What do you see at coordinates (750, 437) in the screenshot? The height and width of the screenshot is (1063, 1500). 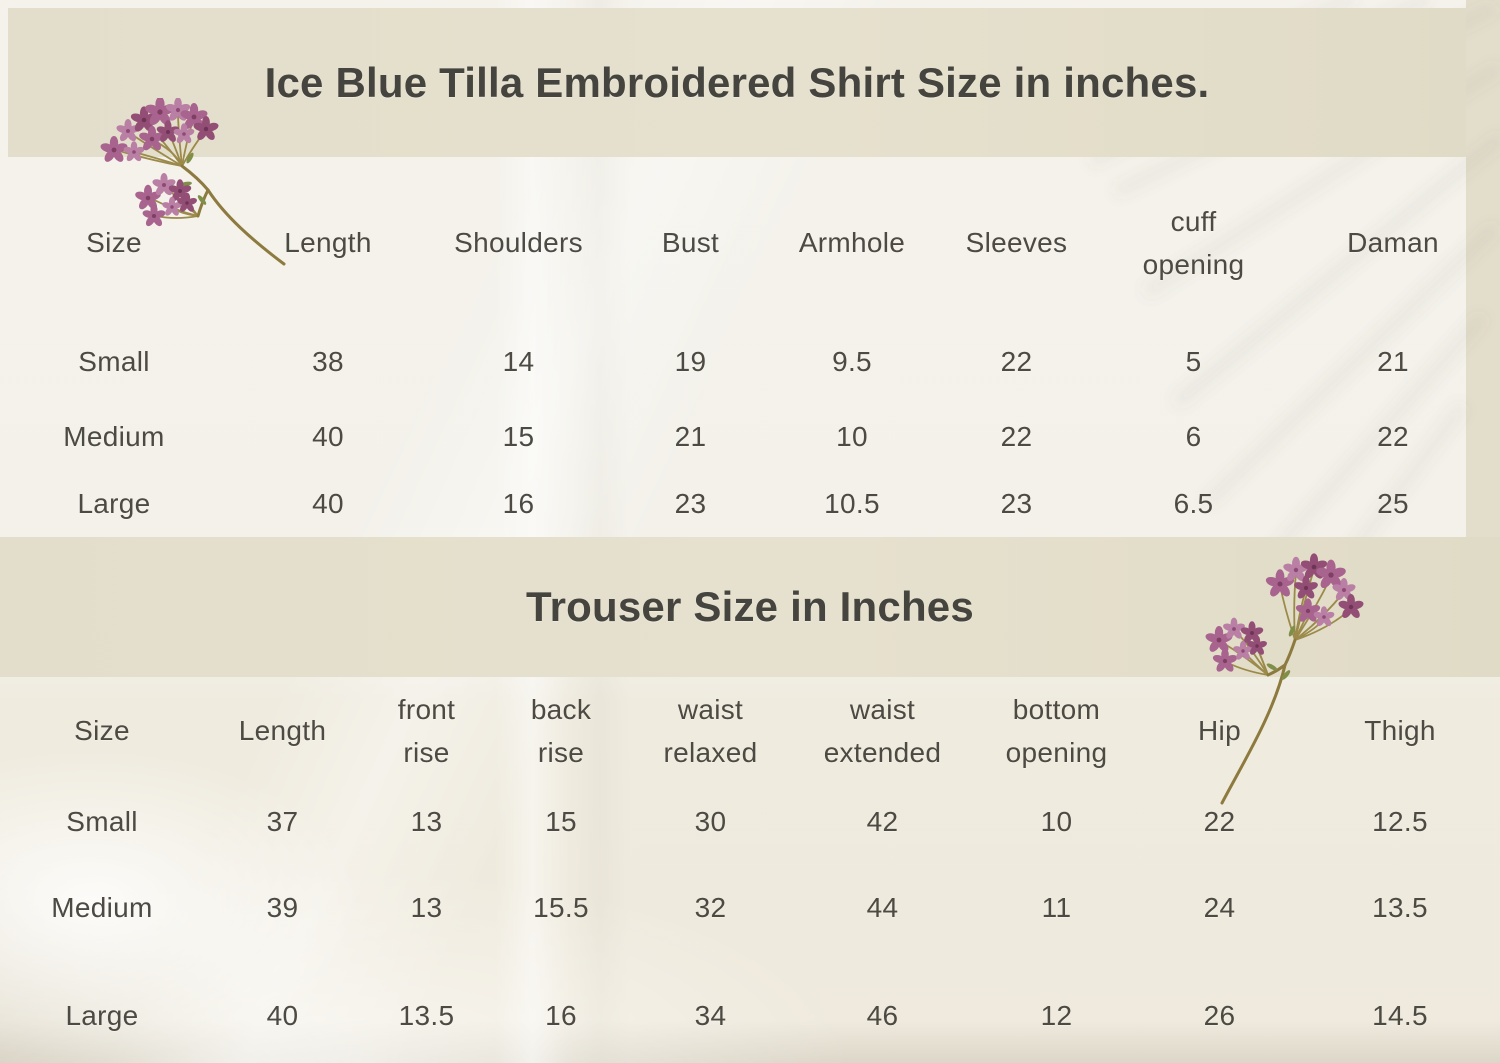 I see `table-row: Medium 40 15 21 10 22 6 22` at bounding box center [750, 437].